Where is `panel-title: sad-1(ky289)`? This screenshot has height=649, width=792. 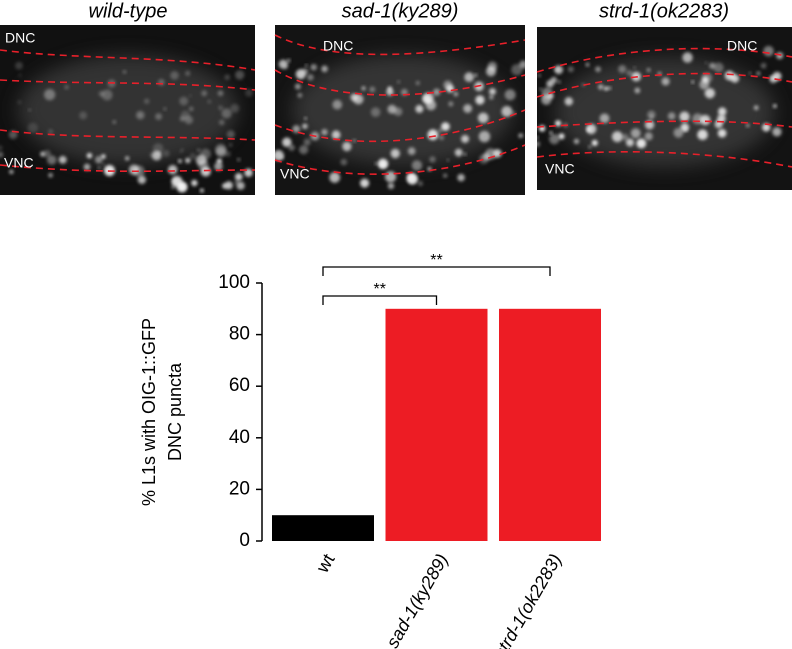
panel-title: sad-1(ky289) is located at coordinates (400, 11).